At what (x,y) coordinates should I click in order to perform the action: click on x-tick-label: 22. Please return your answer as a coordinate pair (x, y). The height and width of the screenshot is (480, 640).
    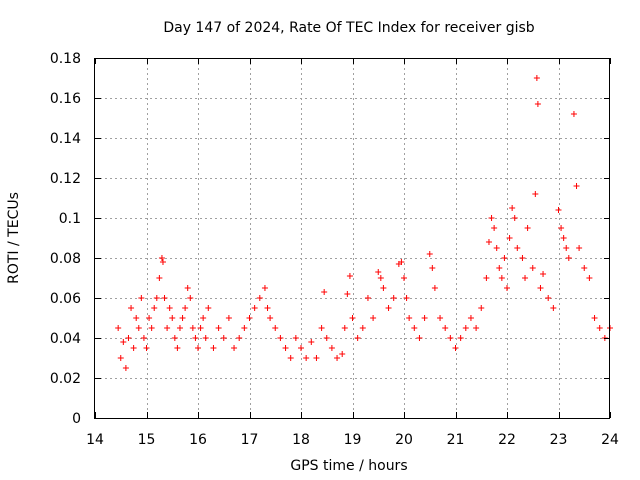
    Looking at the image, I should click on (507, 440).